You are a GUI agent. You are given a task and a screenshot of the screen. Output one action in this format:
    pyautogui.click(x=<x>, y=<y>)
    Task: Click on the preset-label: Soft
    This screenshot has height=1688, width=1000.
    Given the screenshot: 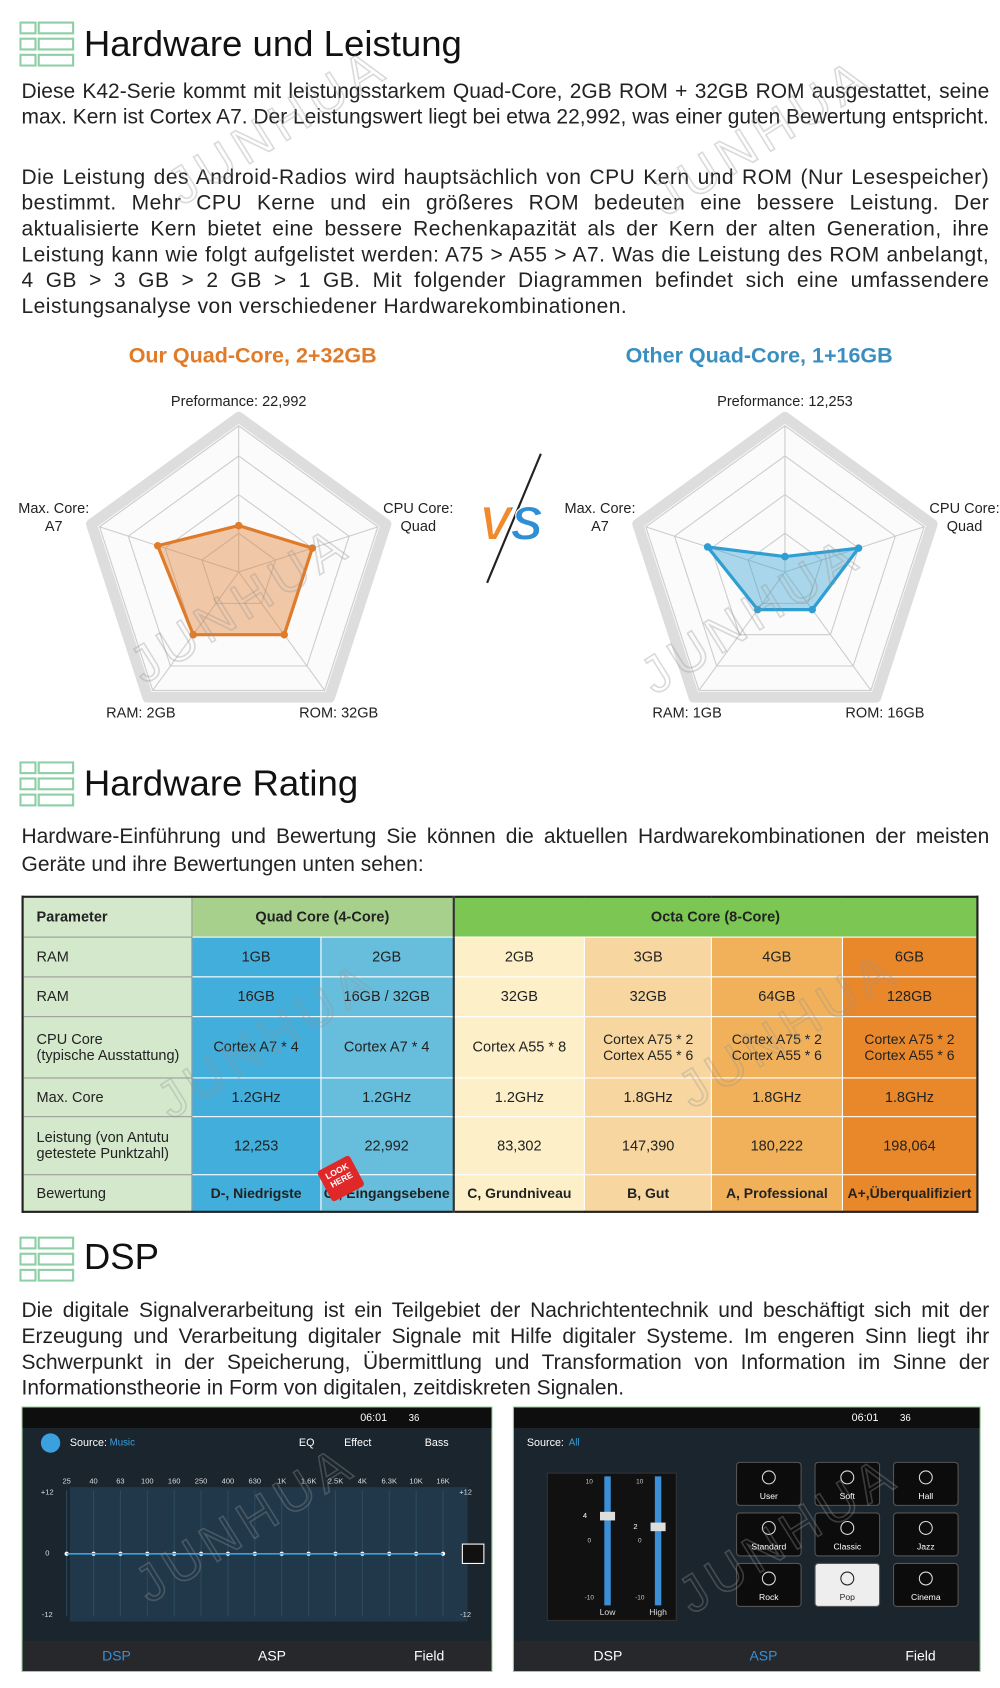 What is the action you would take?
    pyautogui.click(x=848, y=1496)
    